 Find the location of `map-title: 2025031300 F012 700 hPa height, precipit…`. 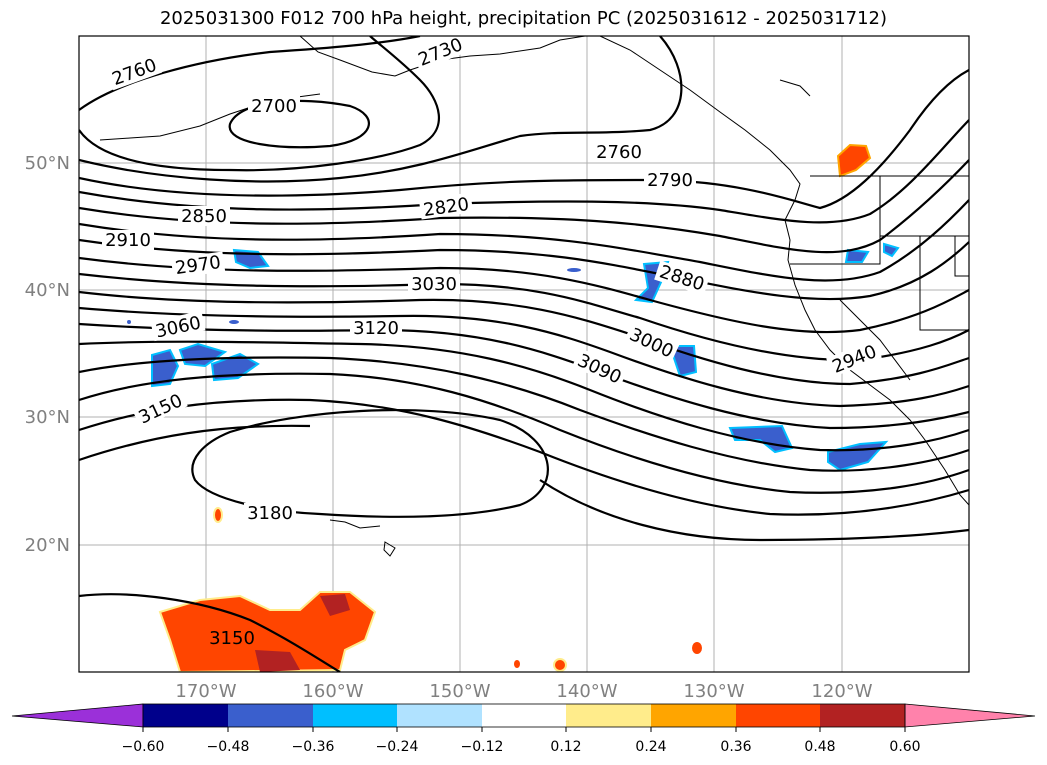

map-title: 2025031300 F012 700 hPa height, precipit… is located at coordinates (523, 18).